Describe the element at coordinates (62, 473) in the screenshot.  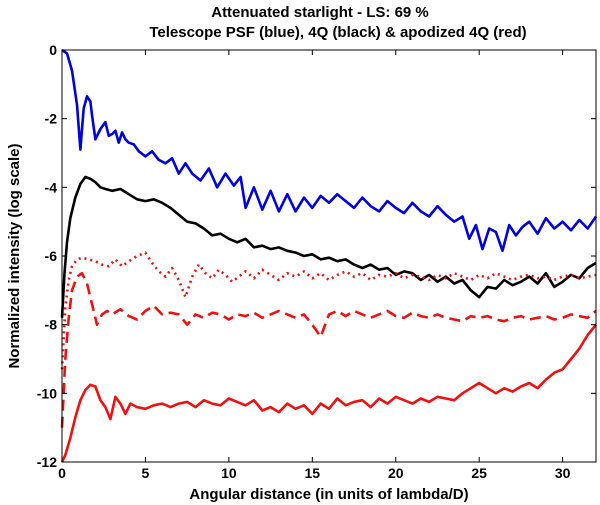
I see `x-tick-label: 0` at that location.